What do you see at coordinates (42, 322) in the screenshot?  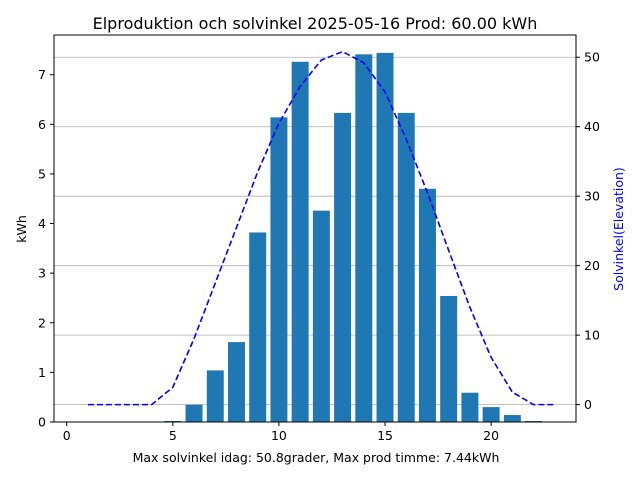 I see `y-tick-label: 2` at bounding box center [42, 322].